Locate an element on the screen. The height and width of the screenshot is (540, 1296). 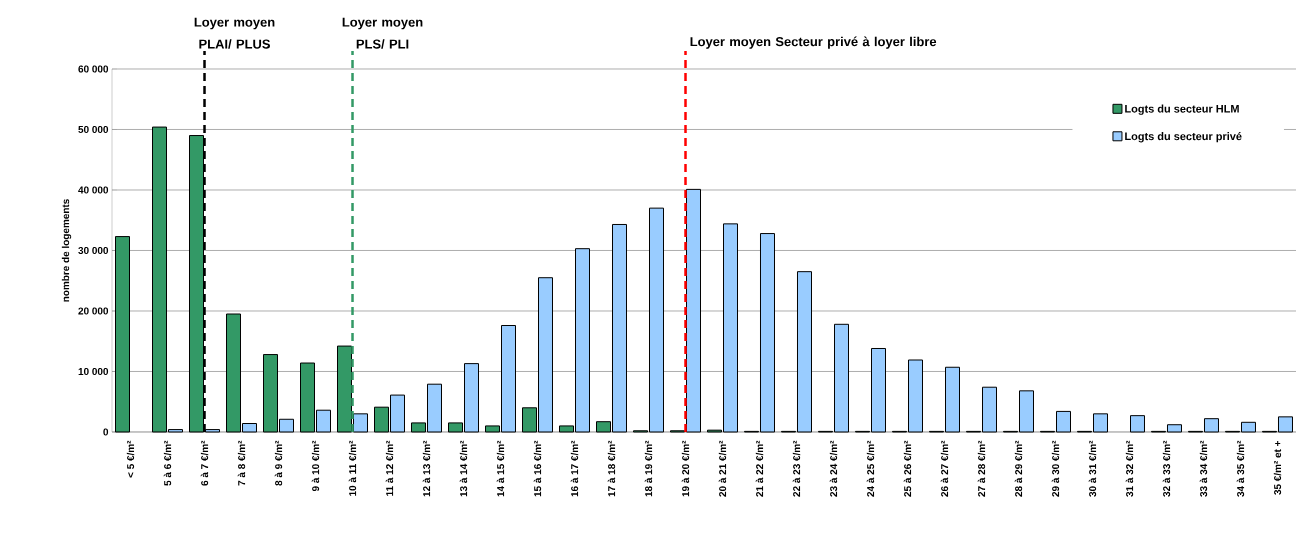
x-tick-label: 11 à 12 €/m² is located at coordinates (389, 468).